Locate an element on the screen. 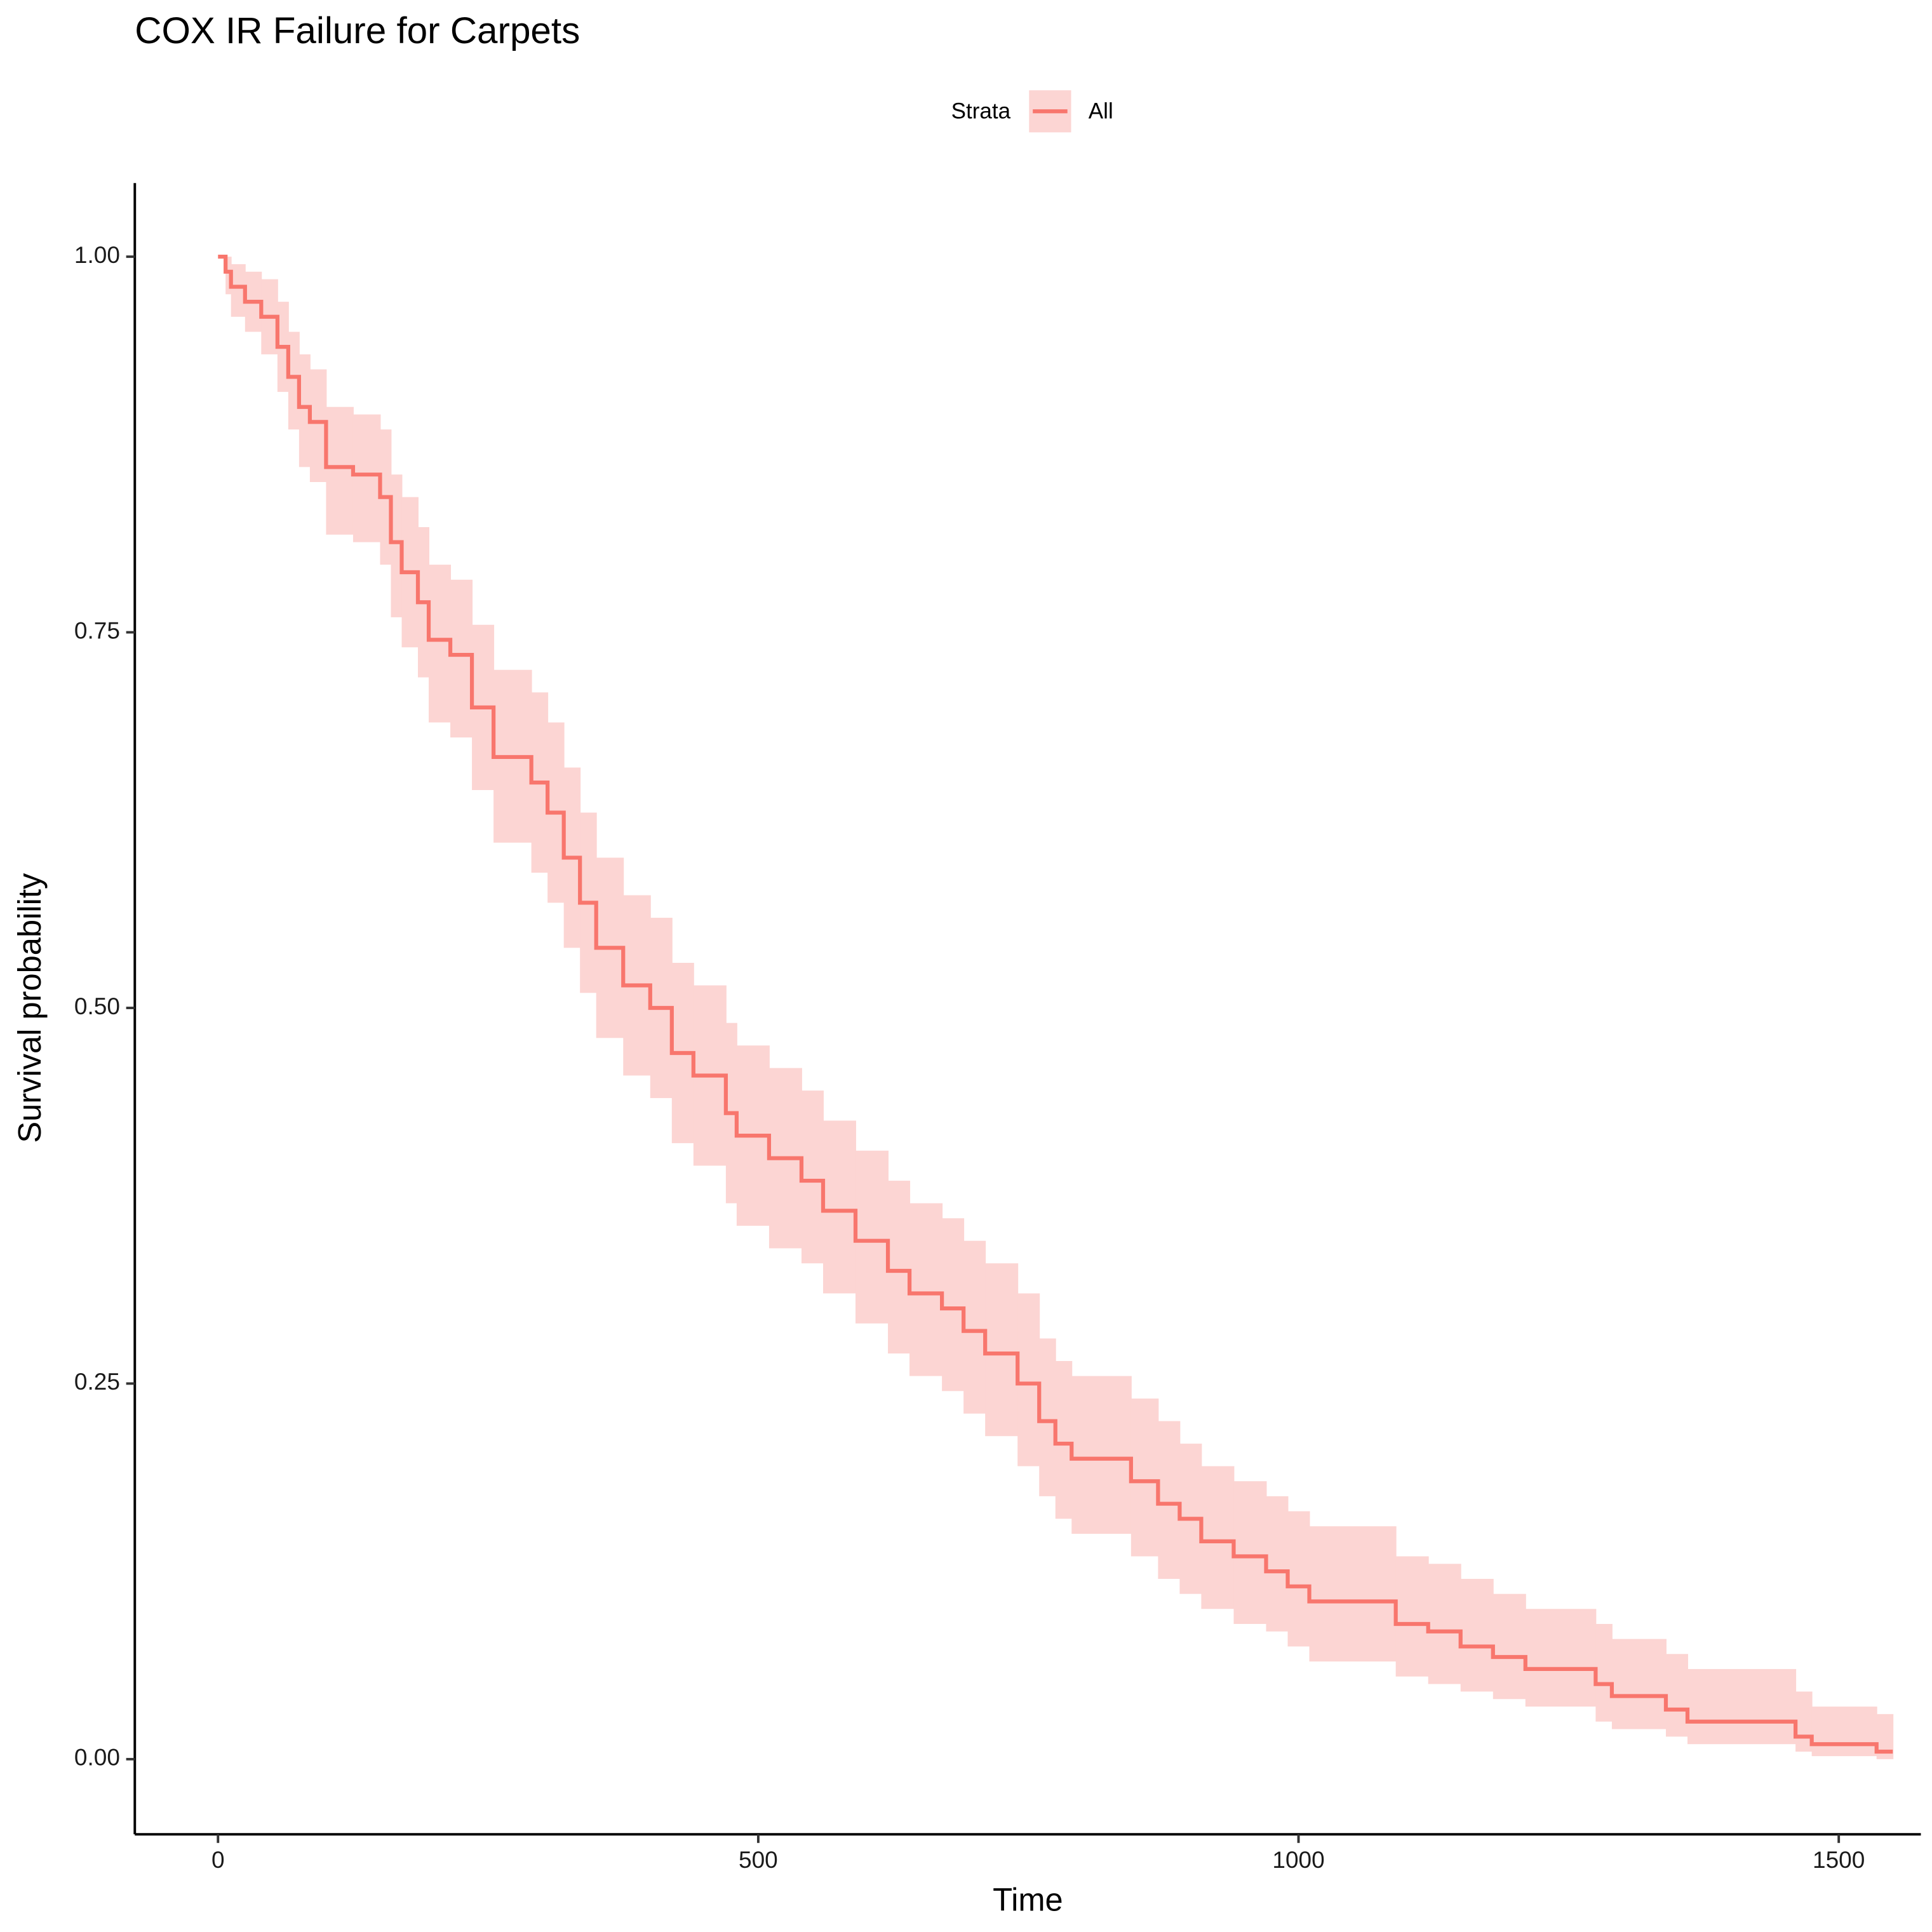 This screenshot has width=1932, height=1932. x-tick-label: 1000 is located at coordinates (1298, 1860).